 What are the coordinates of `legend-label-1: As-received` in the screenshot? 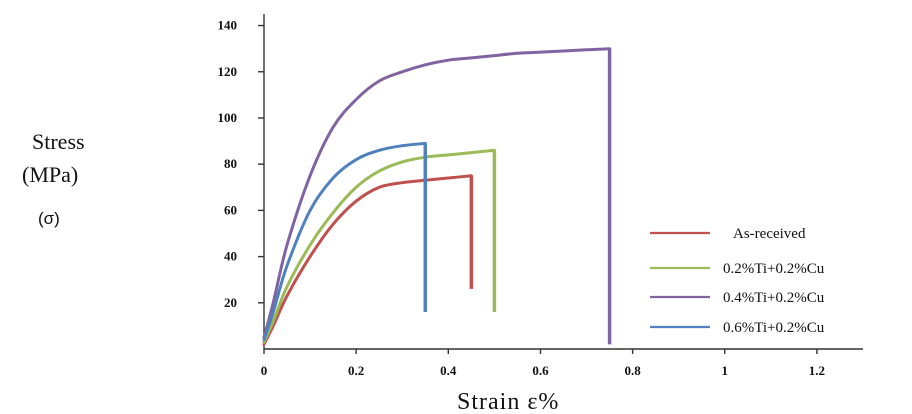 It's located at (769, 234).